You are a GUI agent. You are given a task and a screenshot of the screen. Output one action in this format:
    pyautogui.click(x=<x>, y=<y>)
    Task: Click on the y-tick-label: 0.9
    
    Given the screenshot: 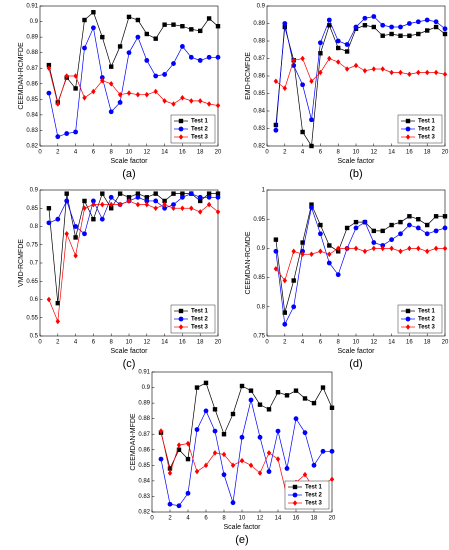 What is the action you would take?
    pyautogui.click(x=34, y=22)
    